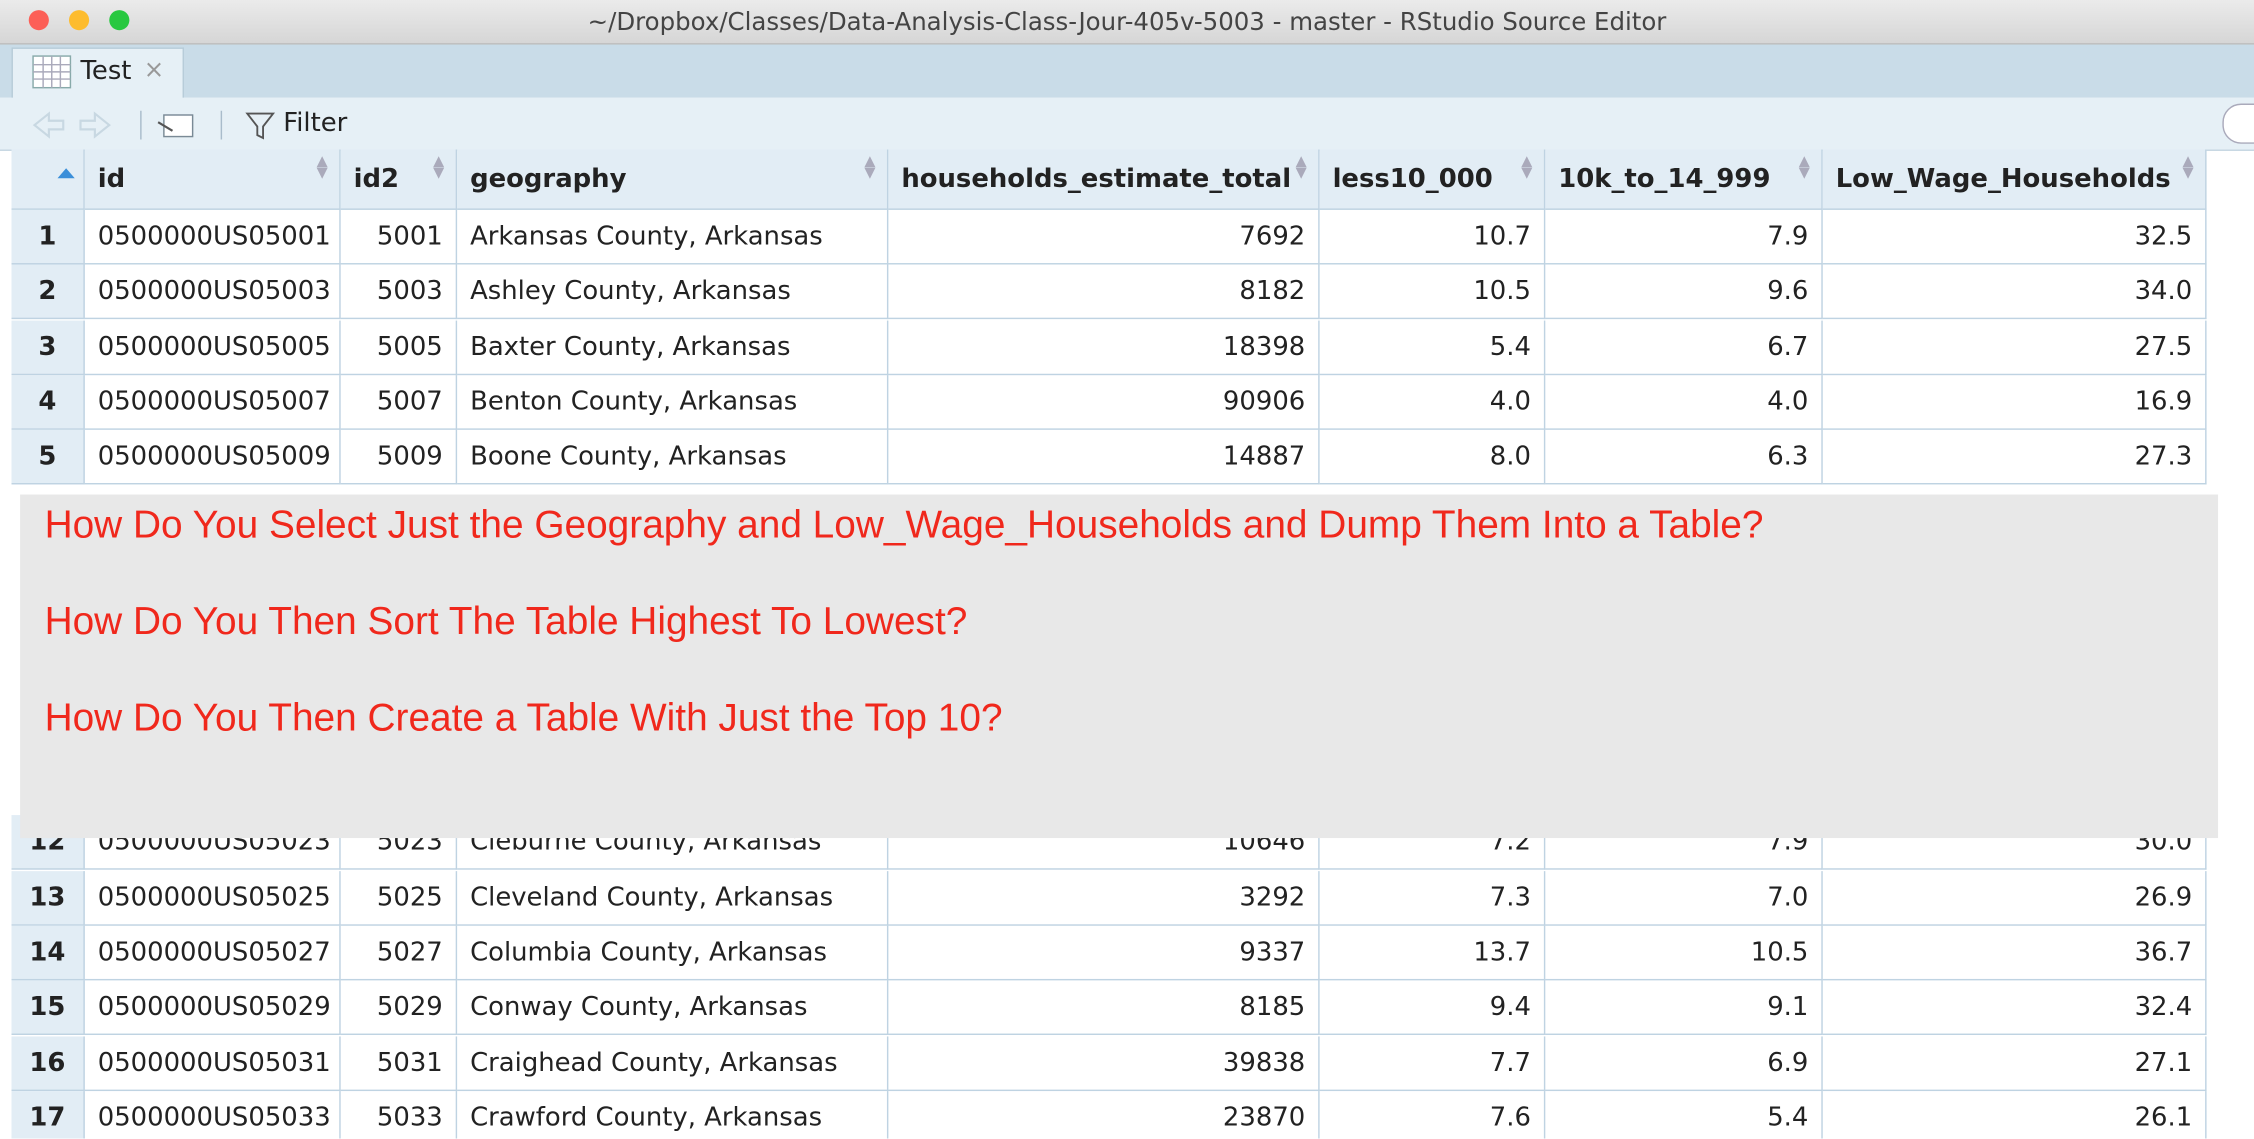 This screenshot has width=2254, height=1139. I want to click on tab-close: ×, so click(154, 70).